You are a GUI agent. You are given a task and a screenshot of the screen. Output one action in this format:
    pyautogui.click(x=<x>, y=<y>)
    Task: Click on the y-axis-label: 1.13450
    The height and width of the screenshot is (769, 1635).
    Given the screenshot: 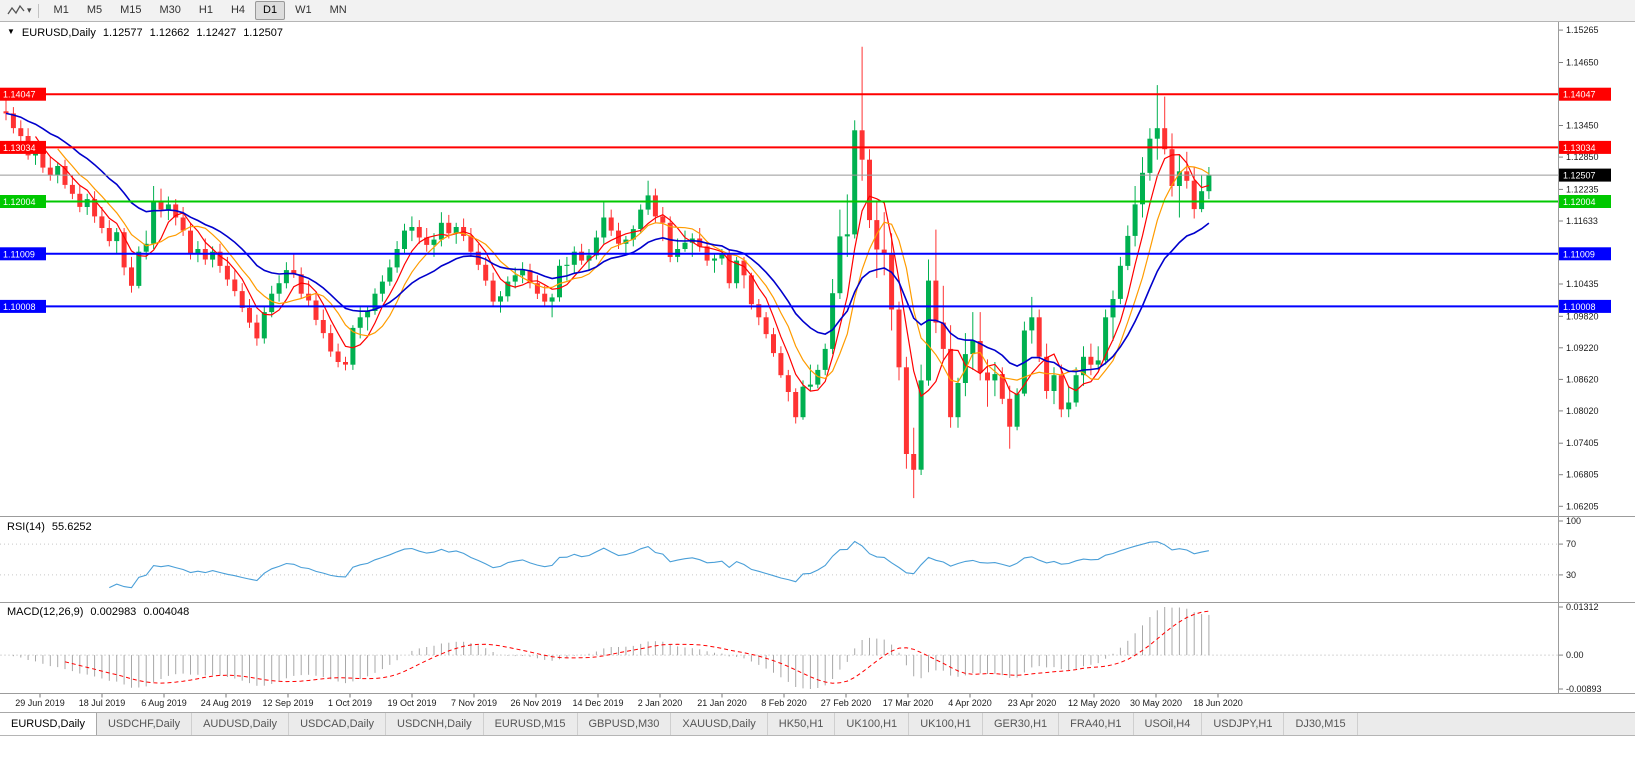 What is the action you would take?
    pyautogui.click(x=1582, y=126)
    